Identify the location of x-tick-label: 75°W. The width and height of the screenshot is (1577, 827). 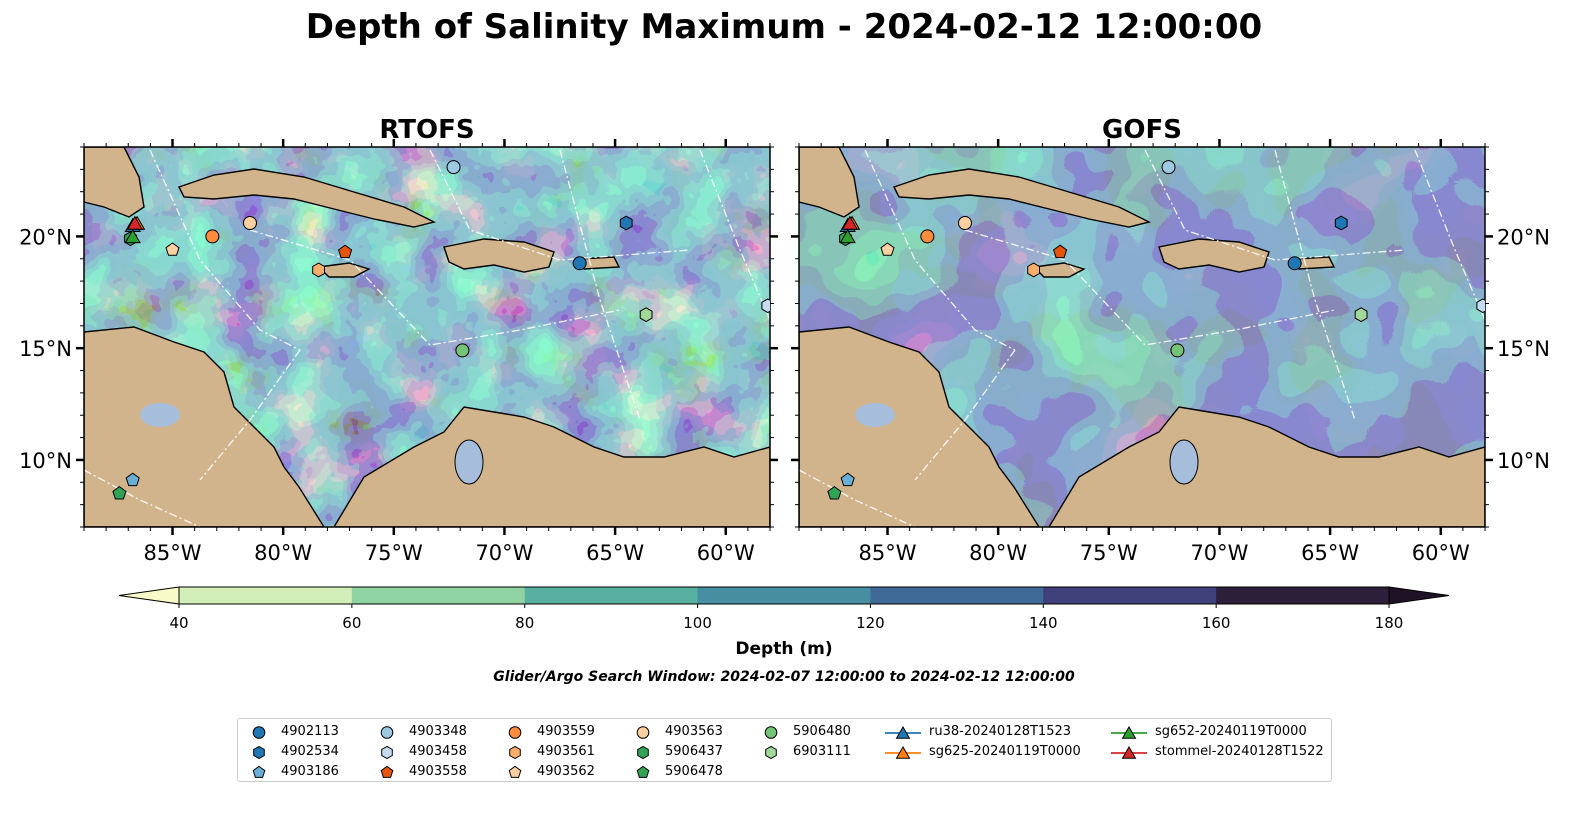
(394, 553).